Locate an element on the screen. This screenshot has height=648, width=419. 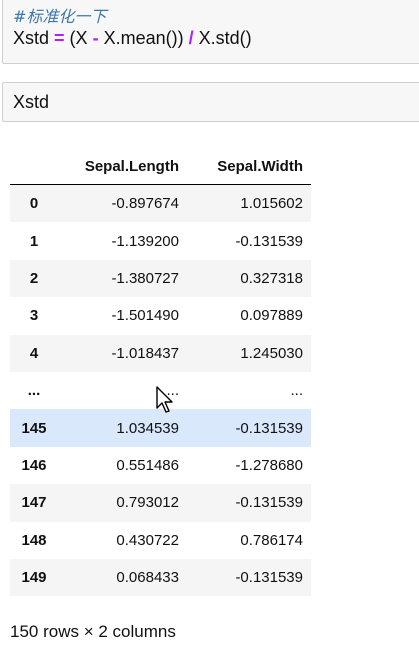
code-minus-op: - is located at coordinates (95, 38).